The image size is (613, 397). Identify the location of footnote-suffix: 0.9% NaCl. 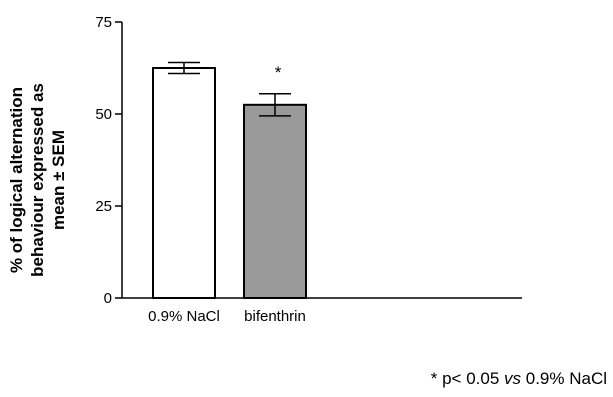
(564, 378).